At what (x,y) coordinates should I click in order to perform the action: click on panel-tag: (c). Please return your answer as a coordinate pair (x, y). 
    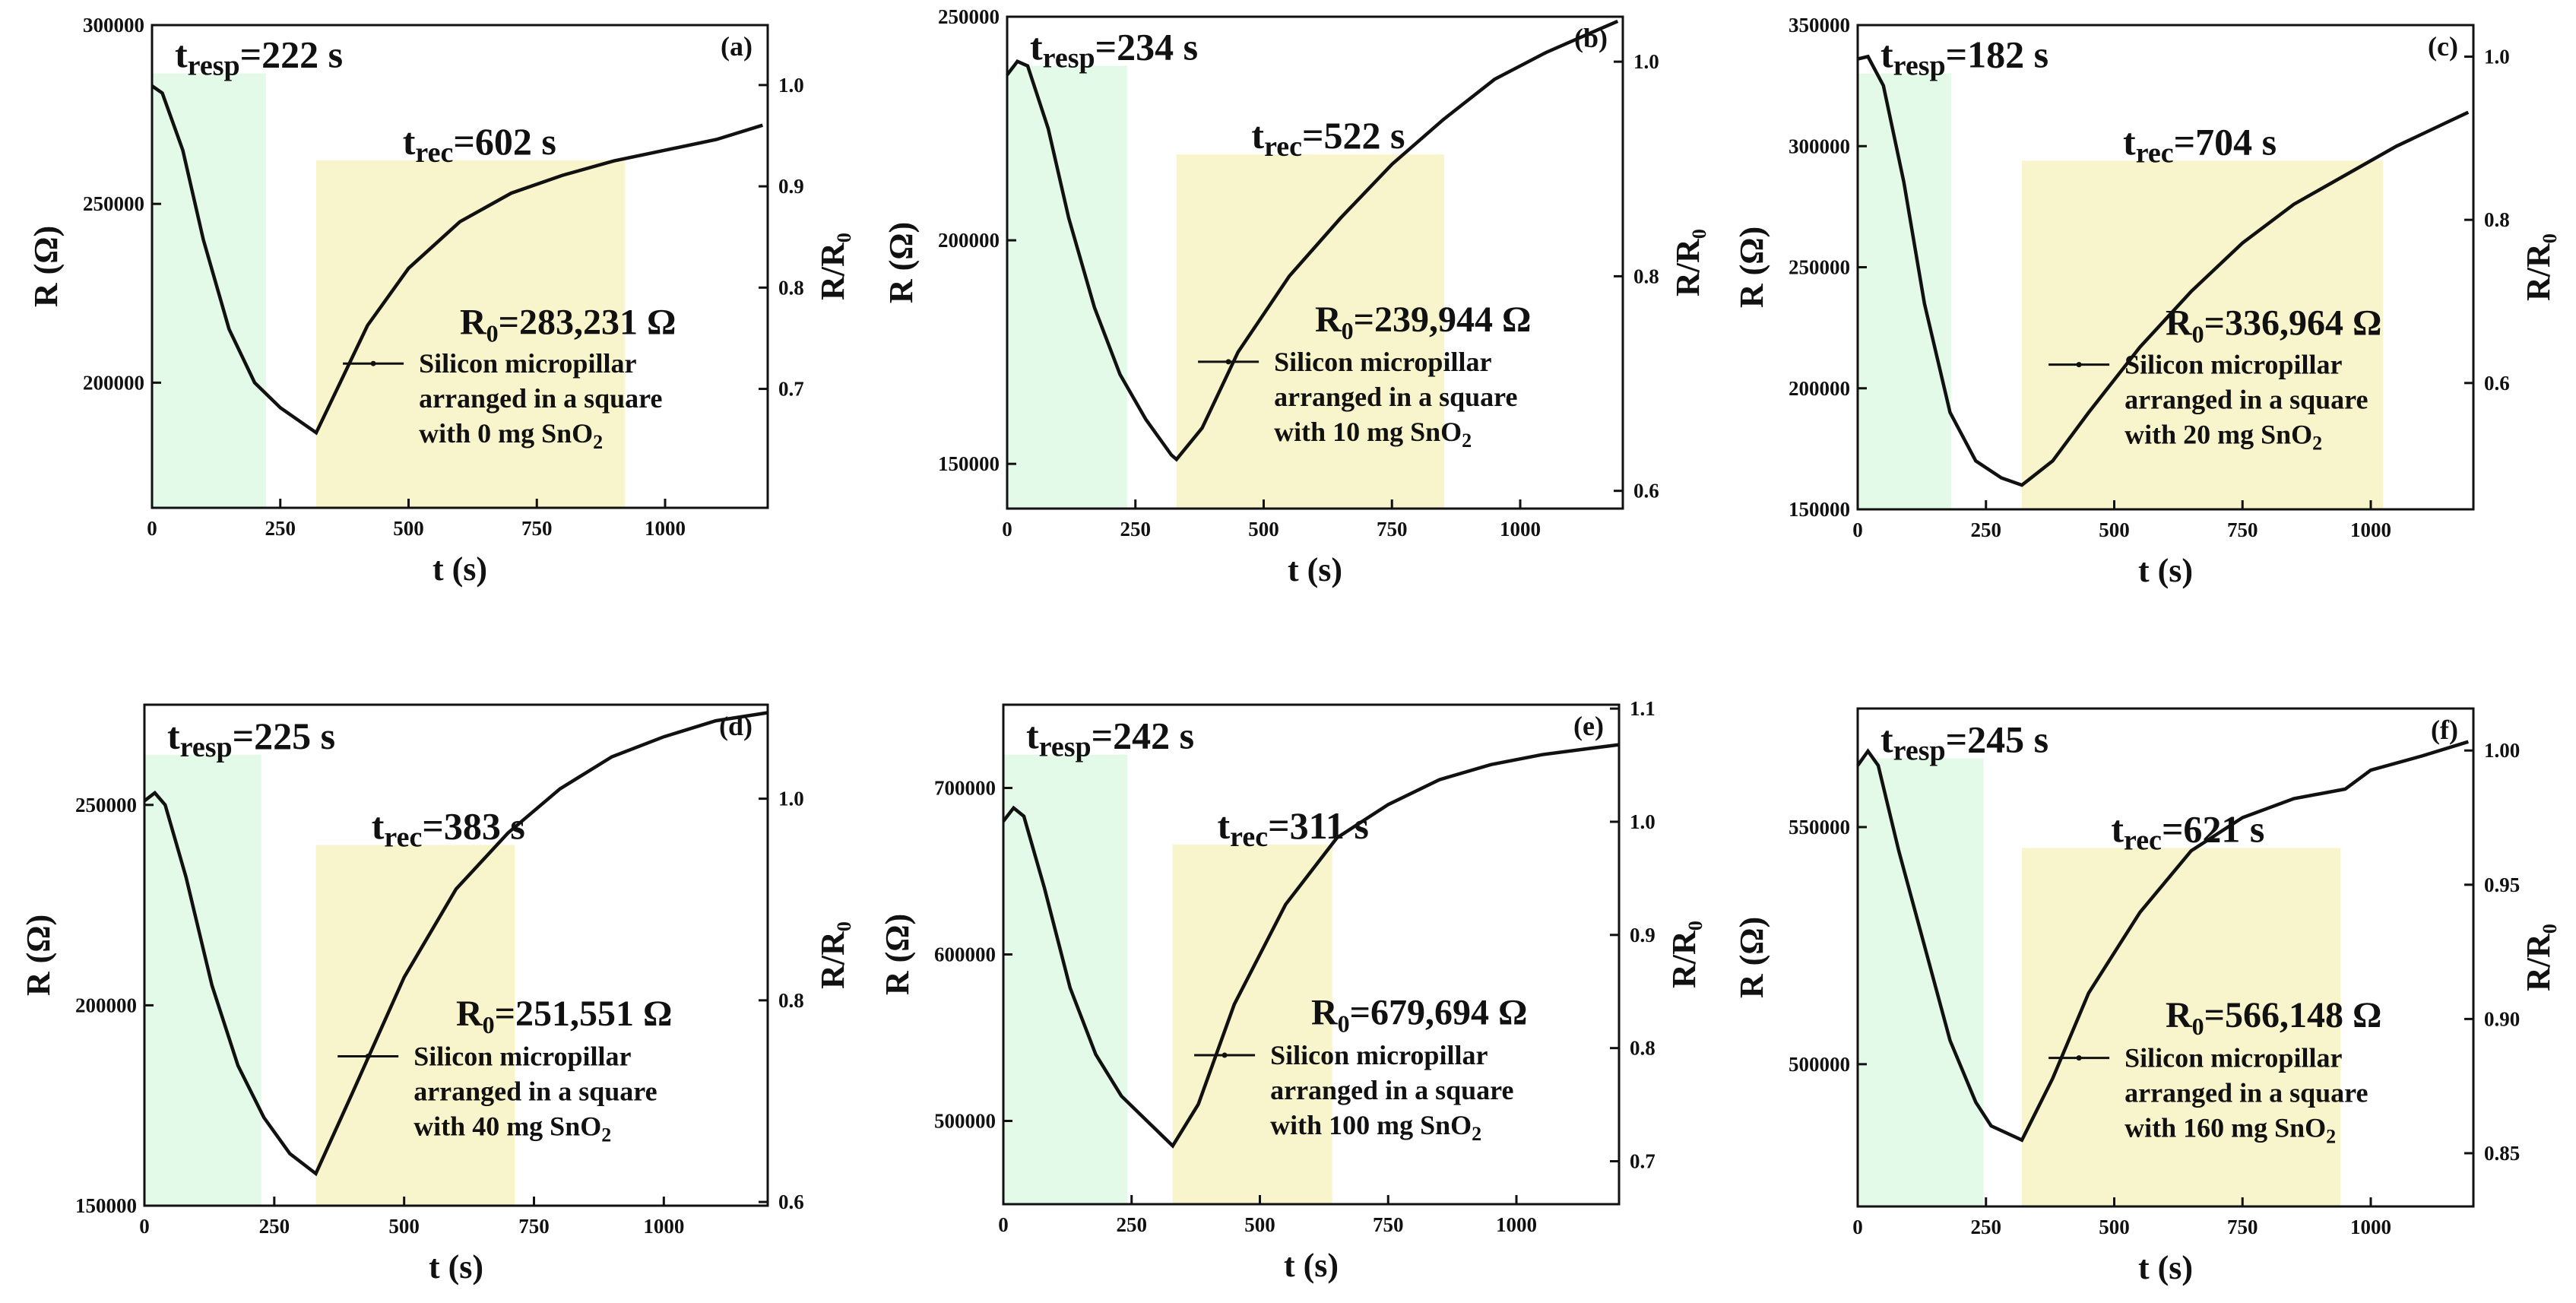
    Looking at the image, I should click on (2443, 46).